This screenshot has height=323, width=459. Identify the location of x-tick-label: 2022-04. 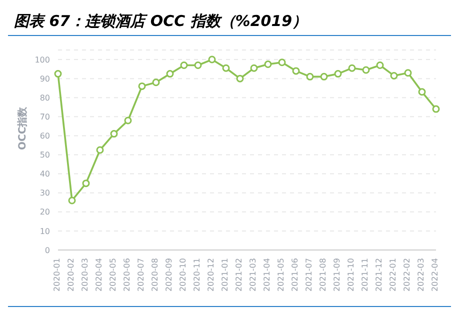
(435, 275).